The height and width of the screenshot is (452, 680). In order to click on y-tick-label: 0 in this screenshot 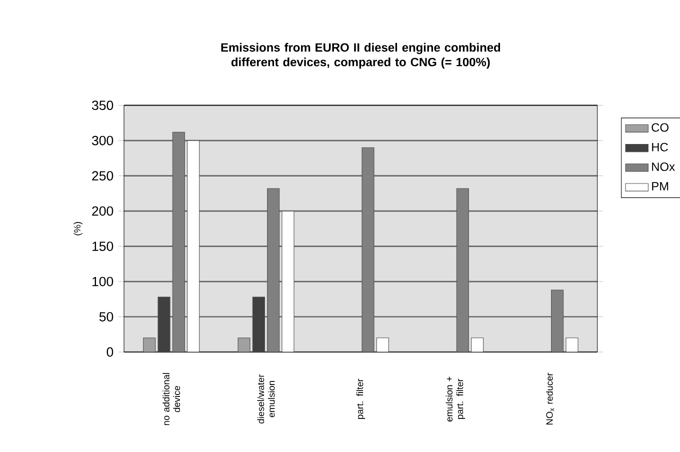, I will do `click(110, 352)`.